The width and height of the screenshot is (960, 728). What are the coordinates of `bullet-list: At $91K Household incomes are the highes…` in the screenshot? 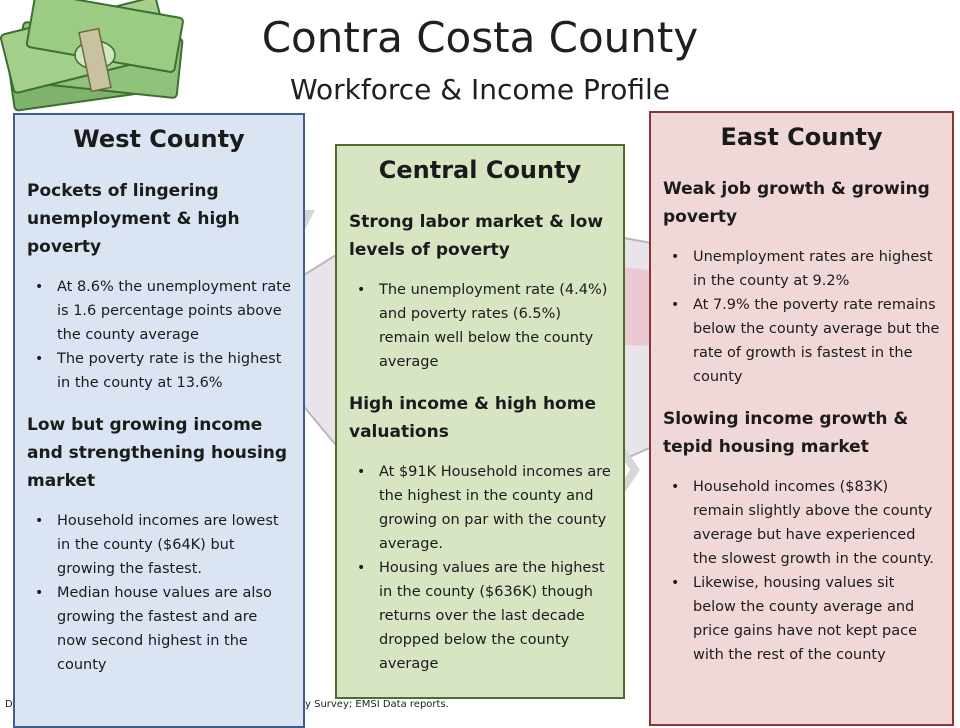 It's located at (480, 568).